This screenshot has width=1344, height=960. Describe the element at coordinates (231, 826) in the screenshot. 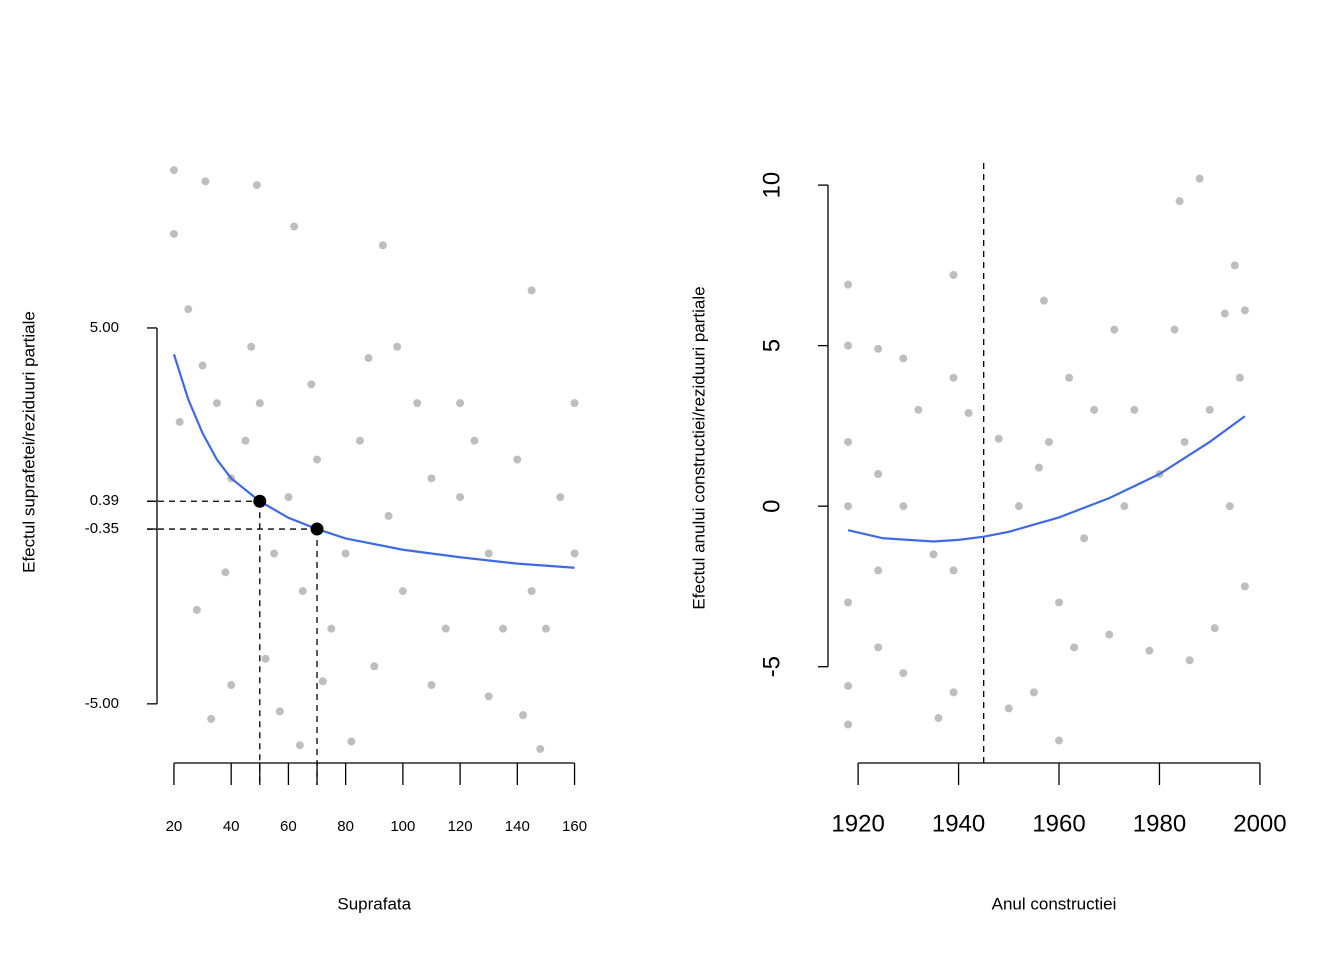

I see `x-tick-label: 40` at that location.